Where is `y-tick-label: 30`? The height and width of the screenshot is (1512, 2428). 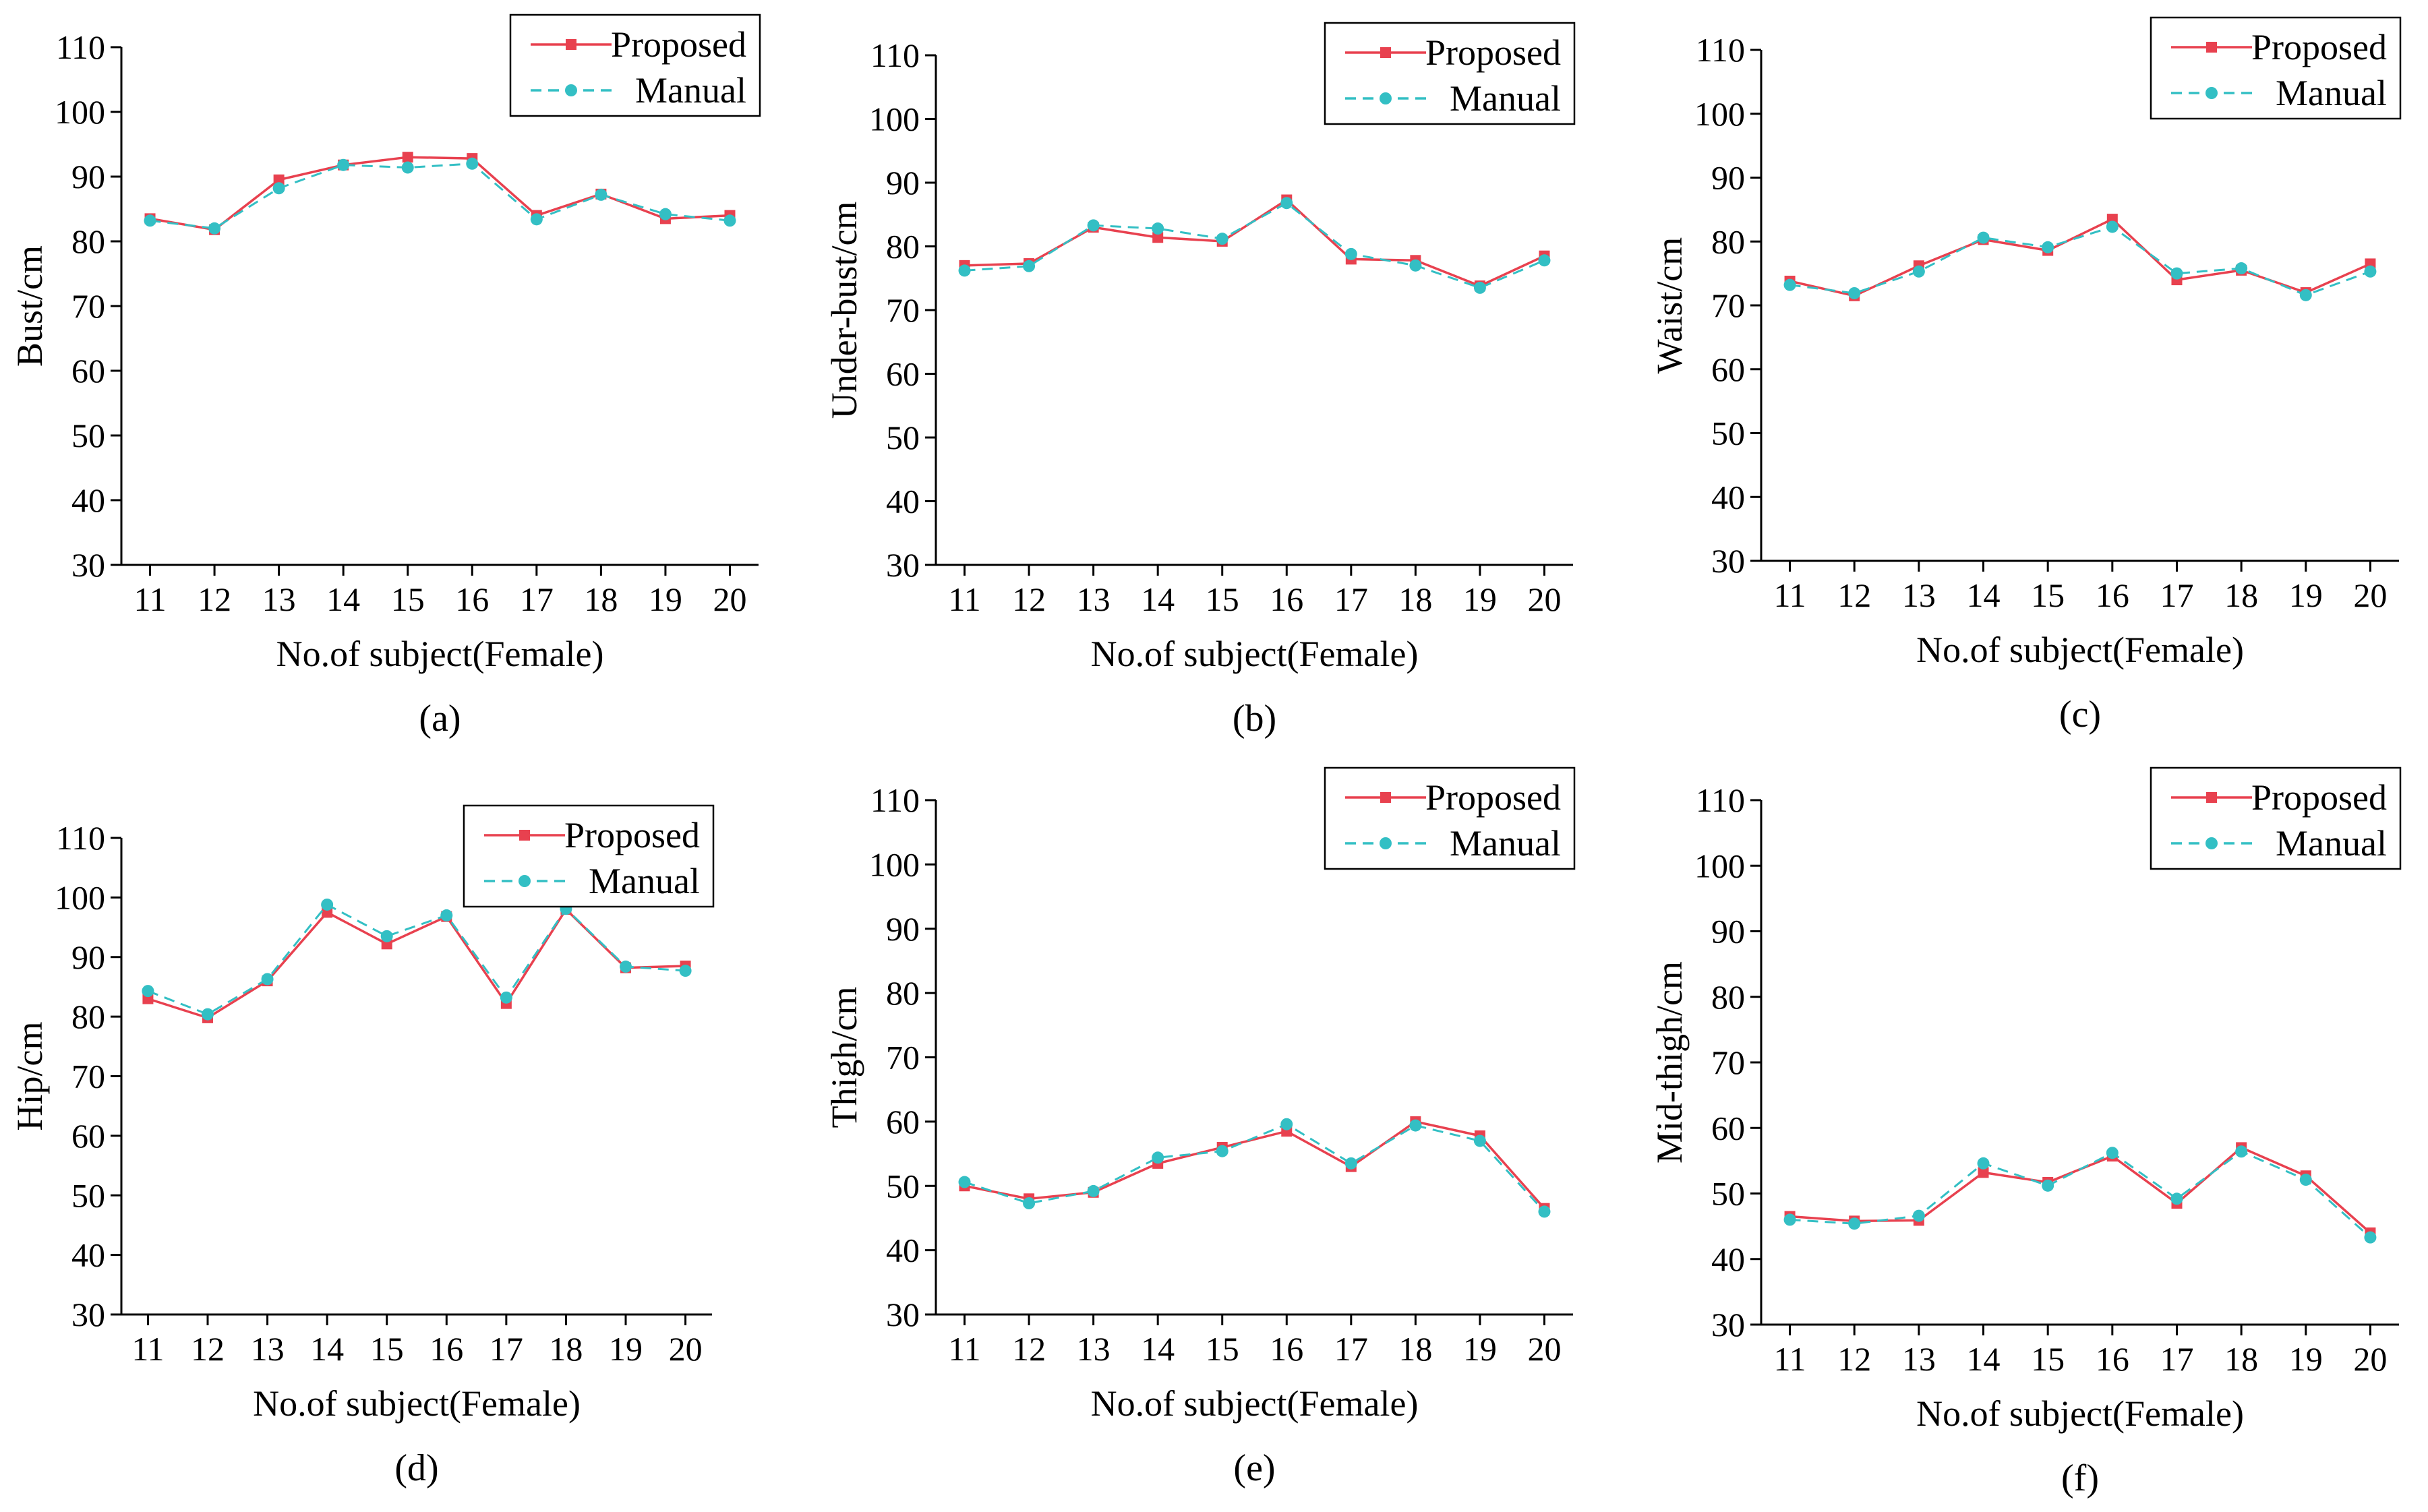 y-tick-label: 30 is located at coordinates (88, 1314).